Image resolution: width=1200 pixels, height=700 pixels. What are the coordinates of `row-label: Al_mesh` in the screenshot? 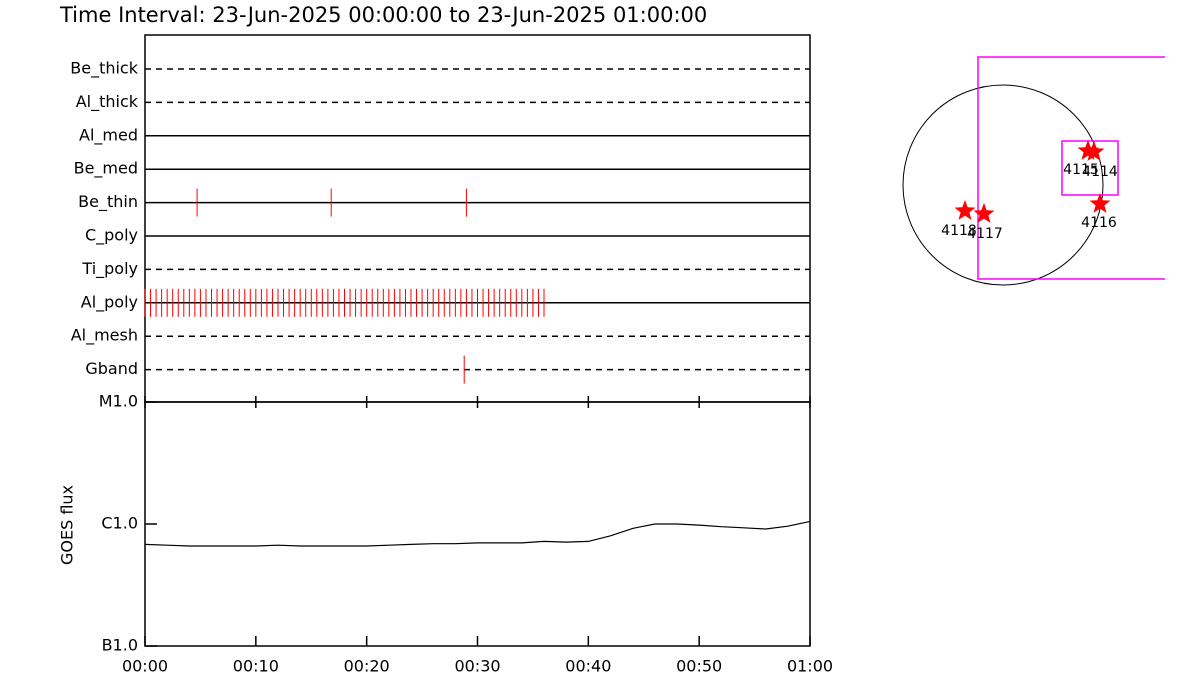 It's located at (104, 336).